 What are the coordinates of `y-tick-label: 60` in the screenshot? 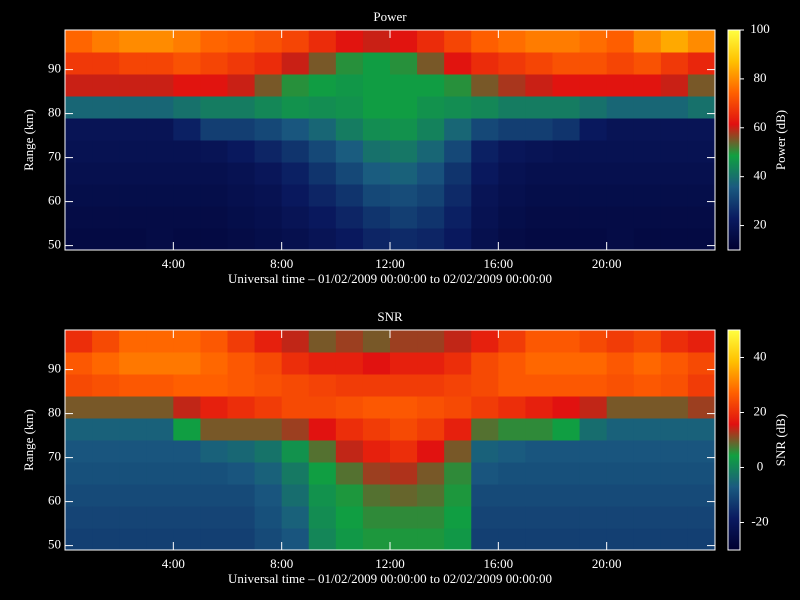 It's located at (54, 200).